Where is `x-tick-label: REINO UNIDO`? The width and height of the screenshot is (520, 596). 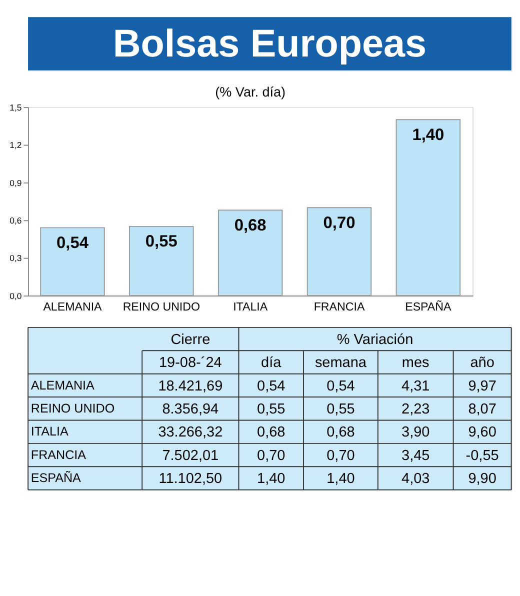
x-tick-label: REINO UNIDO is located at coordinates (161, 308).